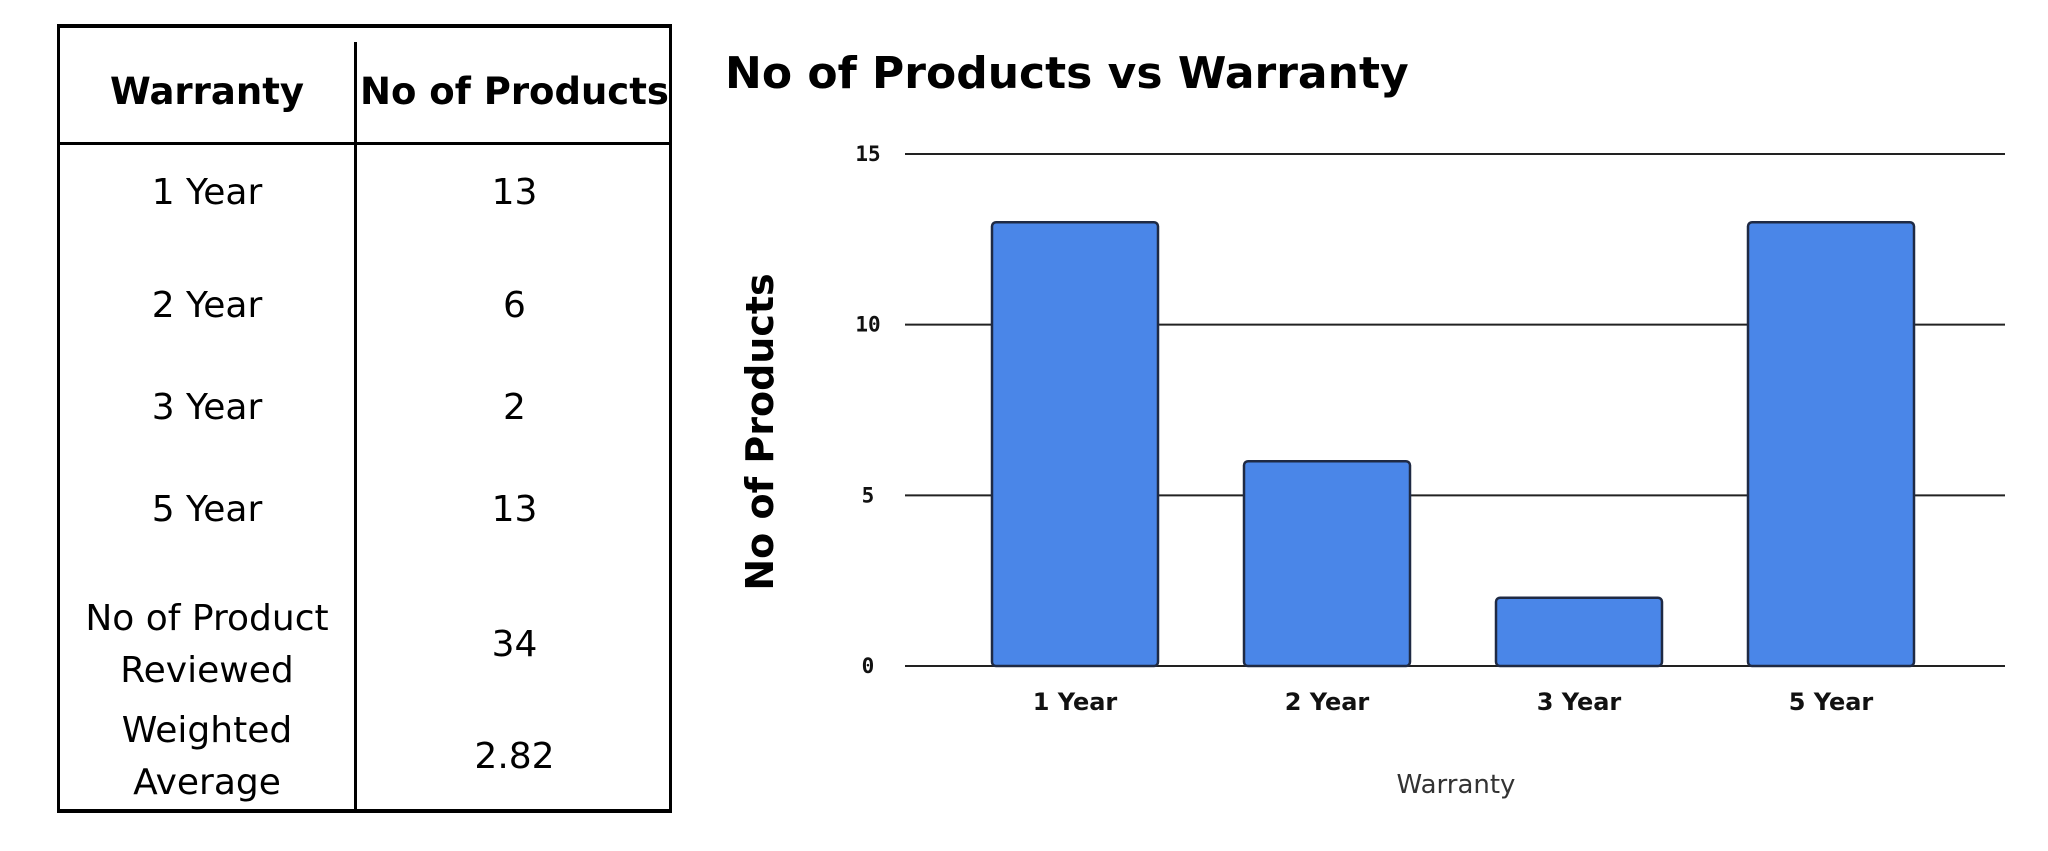  Describe the element at coordinates (207, 509) in the screenshot. I see `table-row-label: 5 Year` at that location.